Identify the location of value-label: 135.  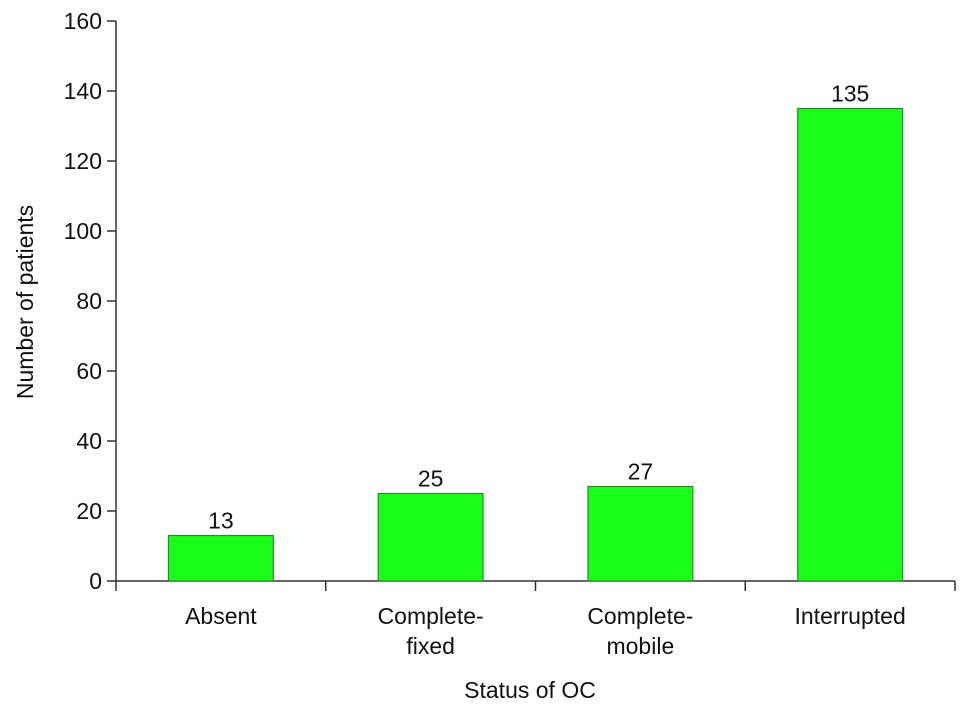
(850, 94).